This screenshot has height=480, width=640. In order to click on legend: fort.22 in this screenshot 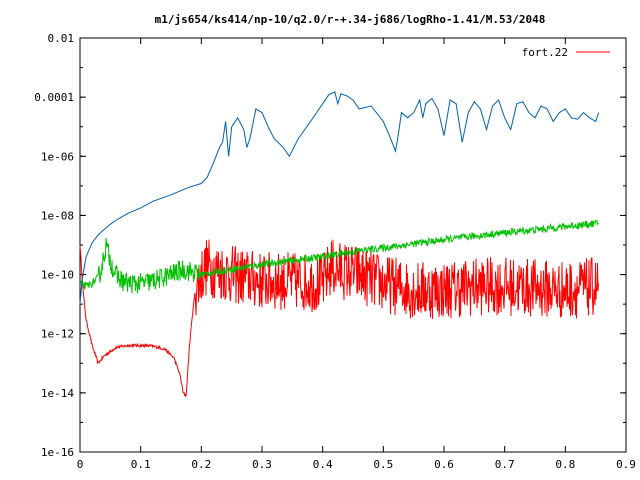, I will do `click(566, 52)`.